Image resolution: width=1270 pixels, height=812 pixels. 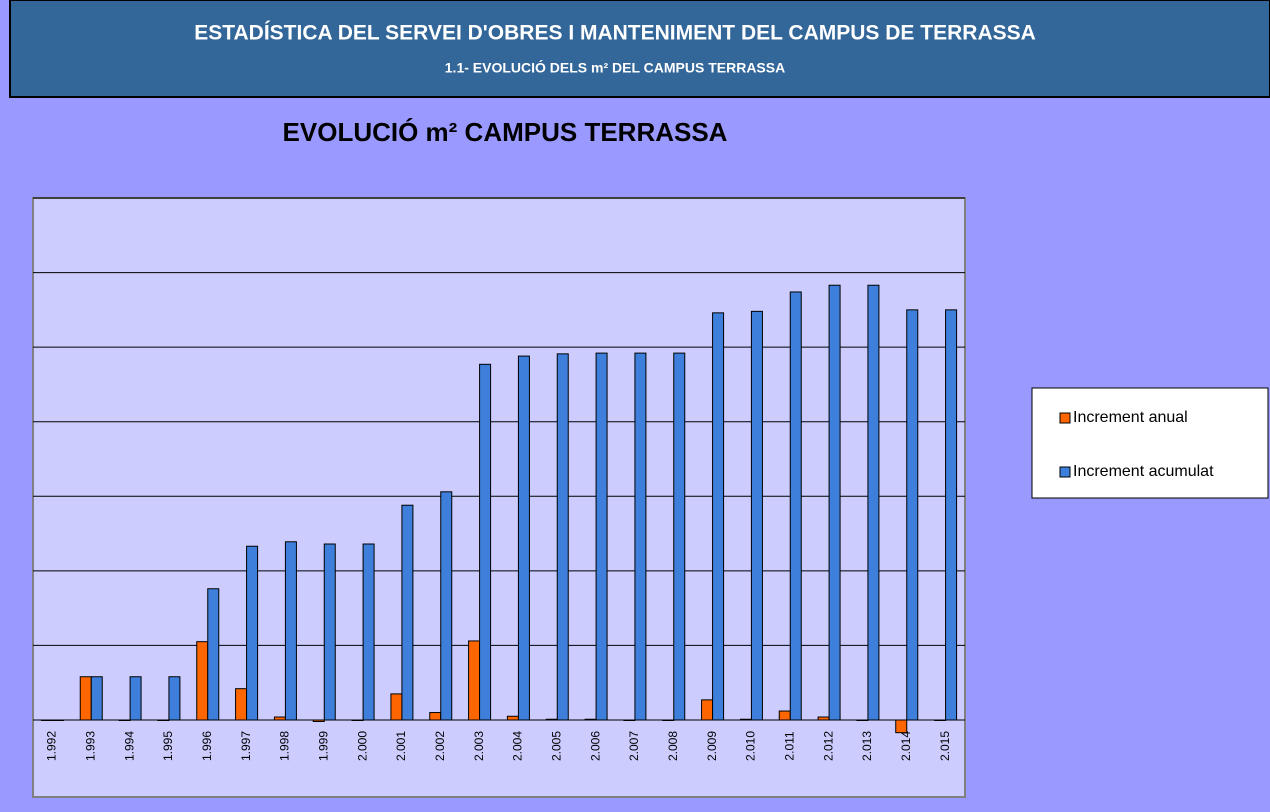 What do you see at coordinates (595, 746) in the screenshot?
I see `x-tick-label: 2.006` at bounding box center [595, 746].